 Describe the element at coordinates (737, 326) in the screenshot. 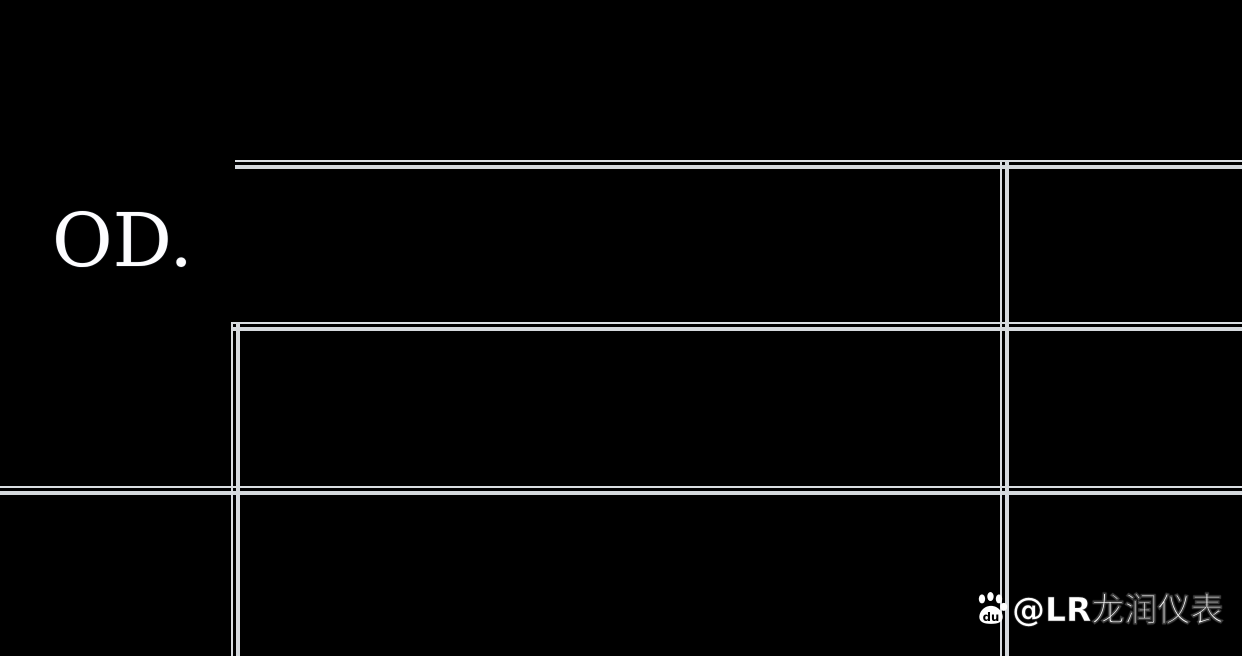

I see `middle-extension-line` at that location.